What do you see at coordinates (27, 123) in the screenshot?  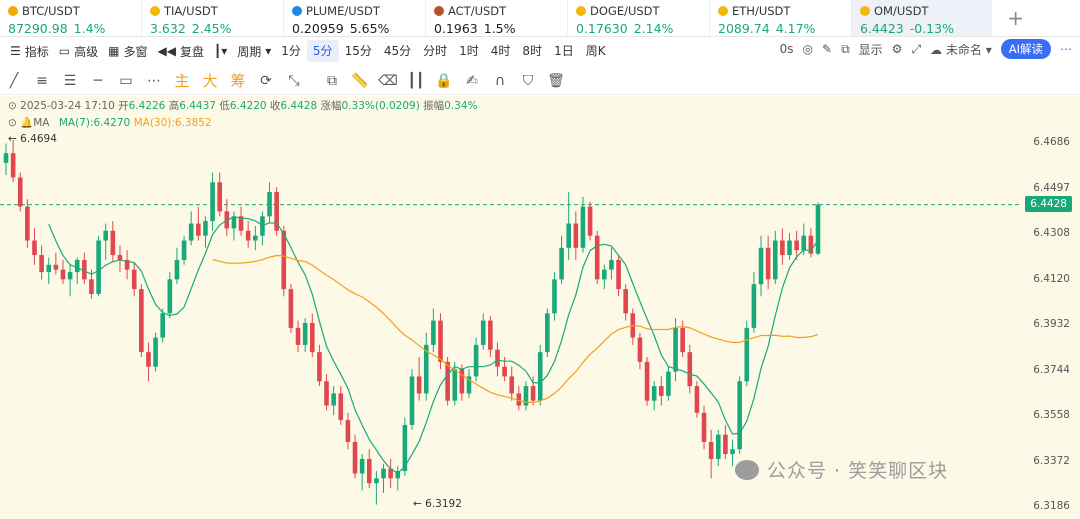 I see `bell-icon: 🔔` at bounding box center [27, 123].